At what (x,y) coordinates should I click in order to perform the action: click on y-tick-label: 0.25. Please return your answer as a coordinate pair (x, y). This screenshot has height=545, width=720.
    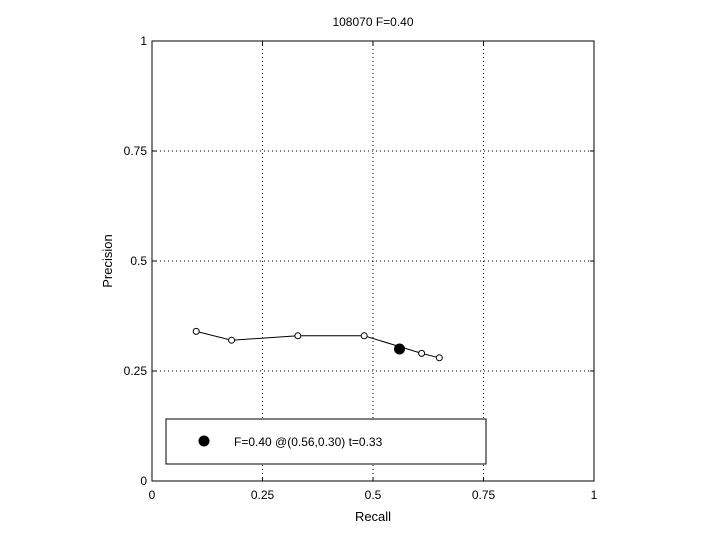
    Looking at the image, I should click on (136, 371).